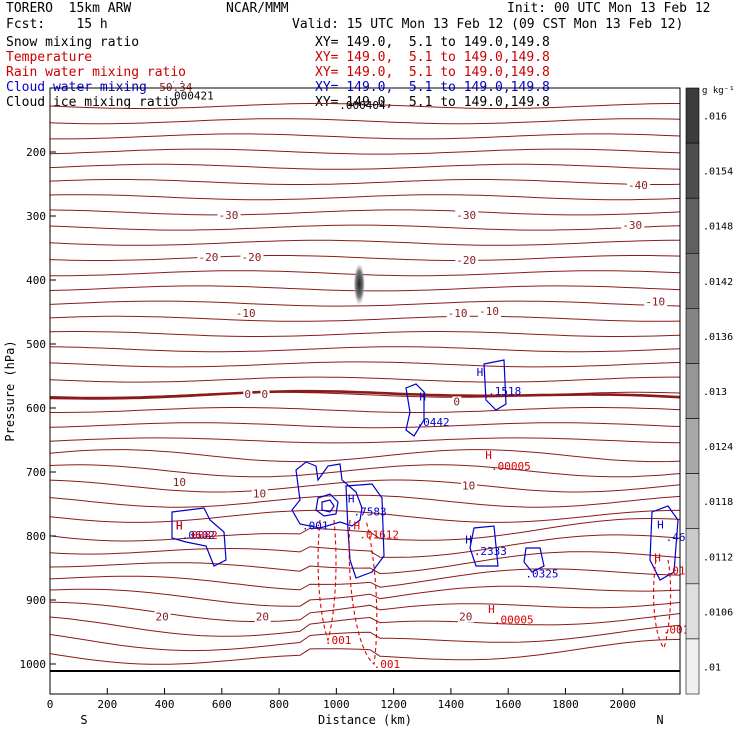 This screenshot has height=740, width=740. I want to click on x-tick-label: 1600, so click(508, 704).